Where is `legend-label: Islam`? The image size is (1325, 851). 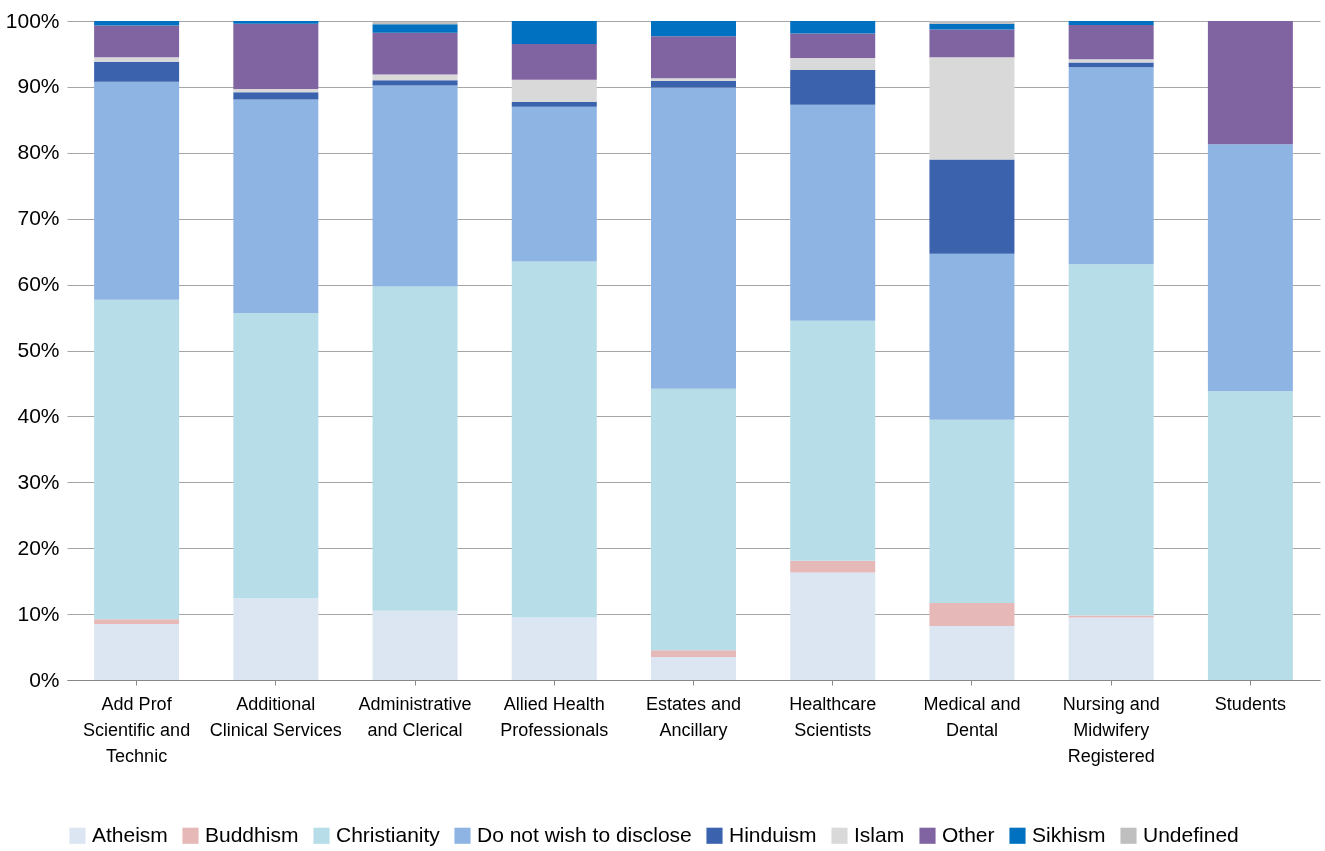 legend-label: Islam is located at coordinates (879, 834).